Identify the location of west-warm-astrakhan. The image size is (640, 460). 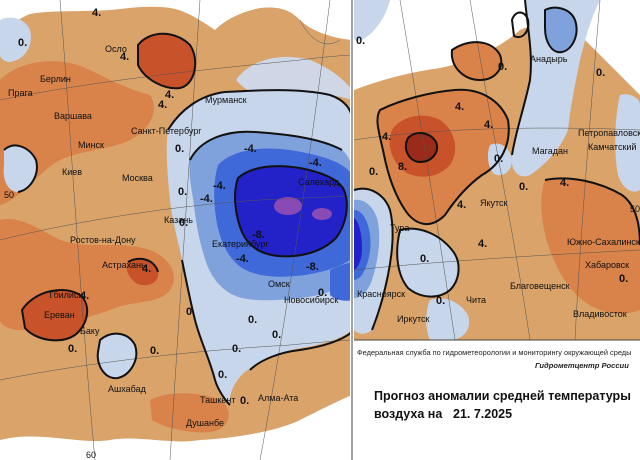
(142, 272).